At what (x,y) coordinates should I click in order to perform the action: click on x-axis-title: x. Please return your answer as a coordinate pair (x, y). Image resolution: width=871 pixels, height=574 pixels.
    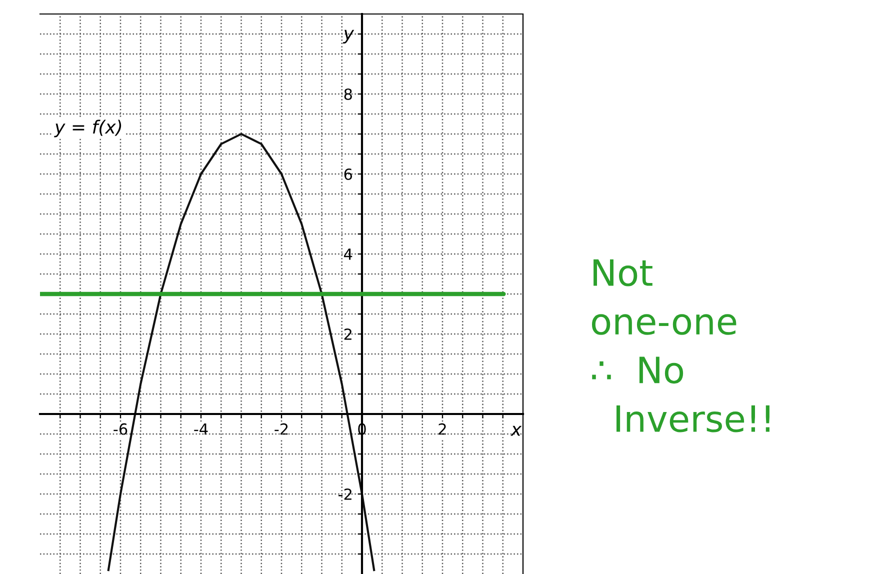
    Looking at the image, I should click on (516, 431).